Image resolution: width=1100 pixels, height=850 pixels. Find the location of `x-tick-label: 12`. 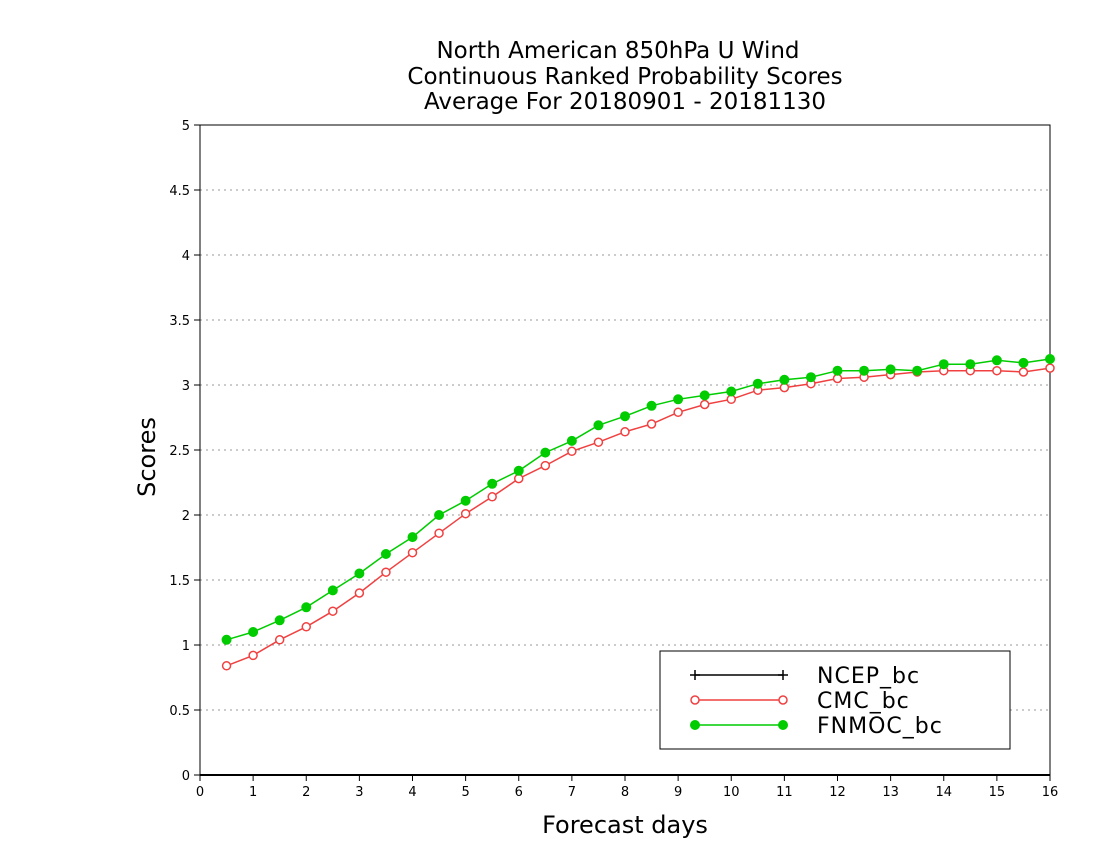

x-tick-label: 12 is located at coordinates (837, 792).